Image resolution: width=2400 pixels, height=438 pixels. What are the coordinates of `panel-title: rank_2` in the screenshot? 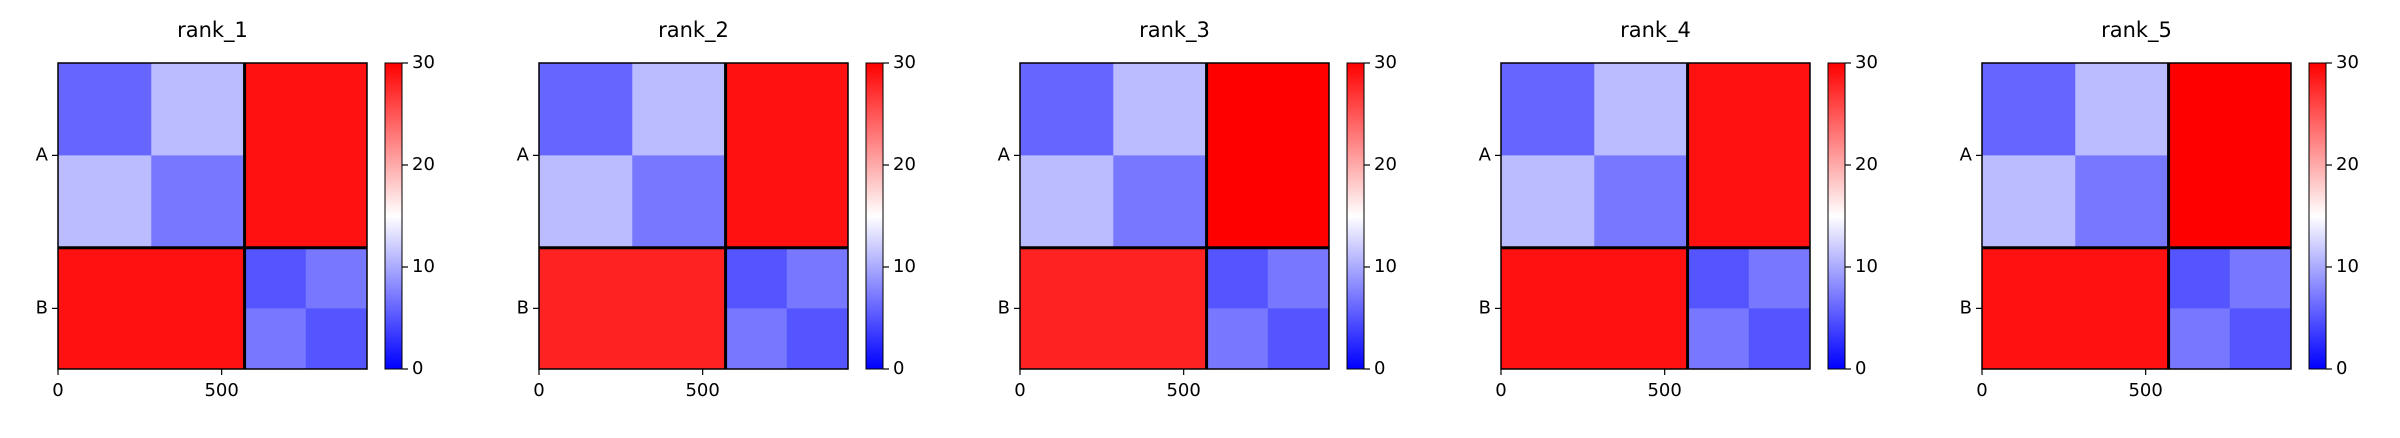 It's located at (693, 30).